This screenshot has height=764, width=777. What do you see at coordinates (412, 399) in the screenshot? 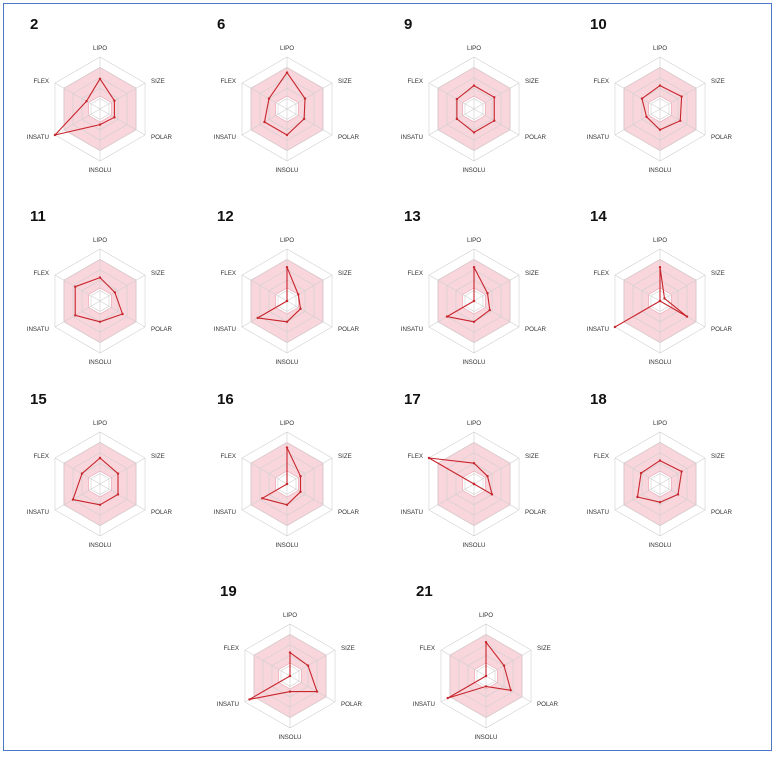
I see `panel-compound-id: 17` at bounding box center [412, 399].